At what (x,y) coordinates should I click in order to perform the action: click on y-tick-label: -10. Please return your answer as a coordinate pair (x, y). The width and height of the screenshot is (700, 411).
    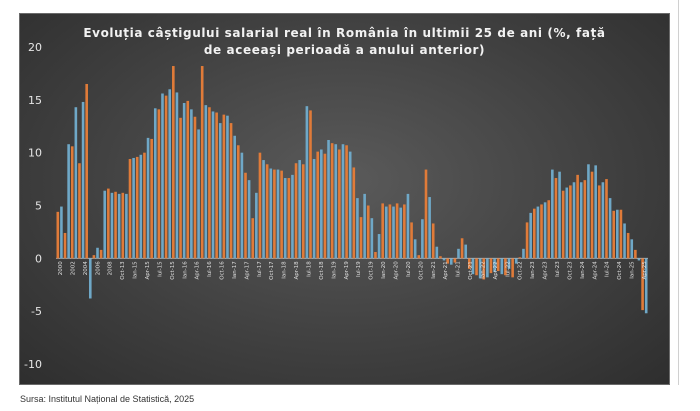
    Looking at the image, I should click on (33, 364).